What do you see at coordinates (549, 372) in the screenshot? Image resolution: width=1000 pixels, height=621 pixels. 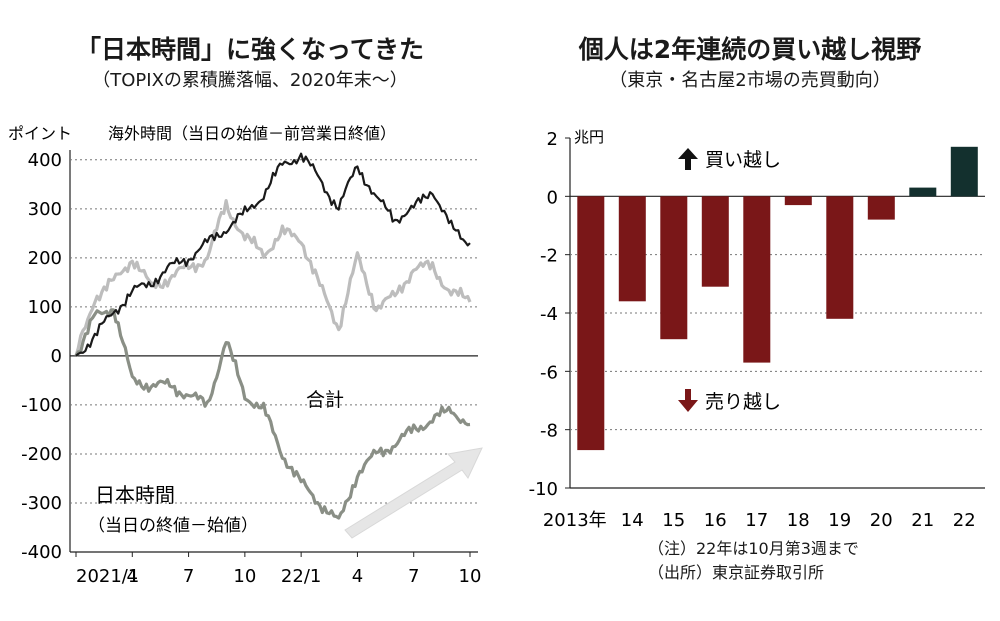 I see `right-y-tick-label: -6` at bounding box center [549, 372].